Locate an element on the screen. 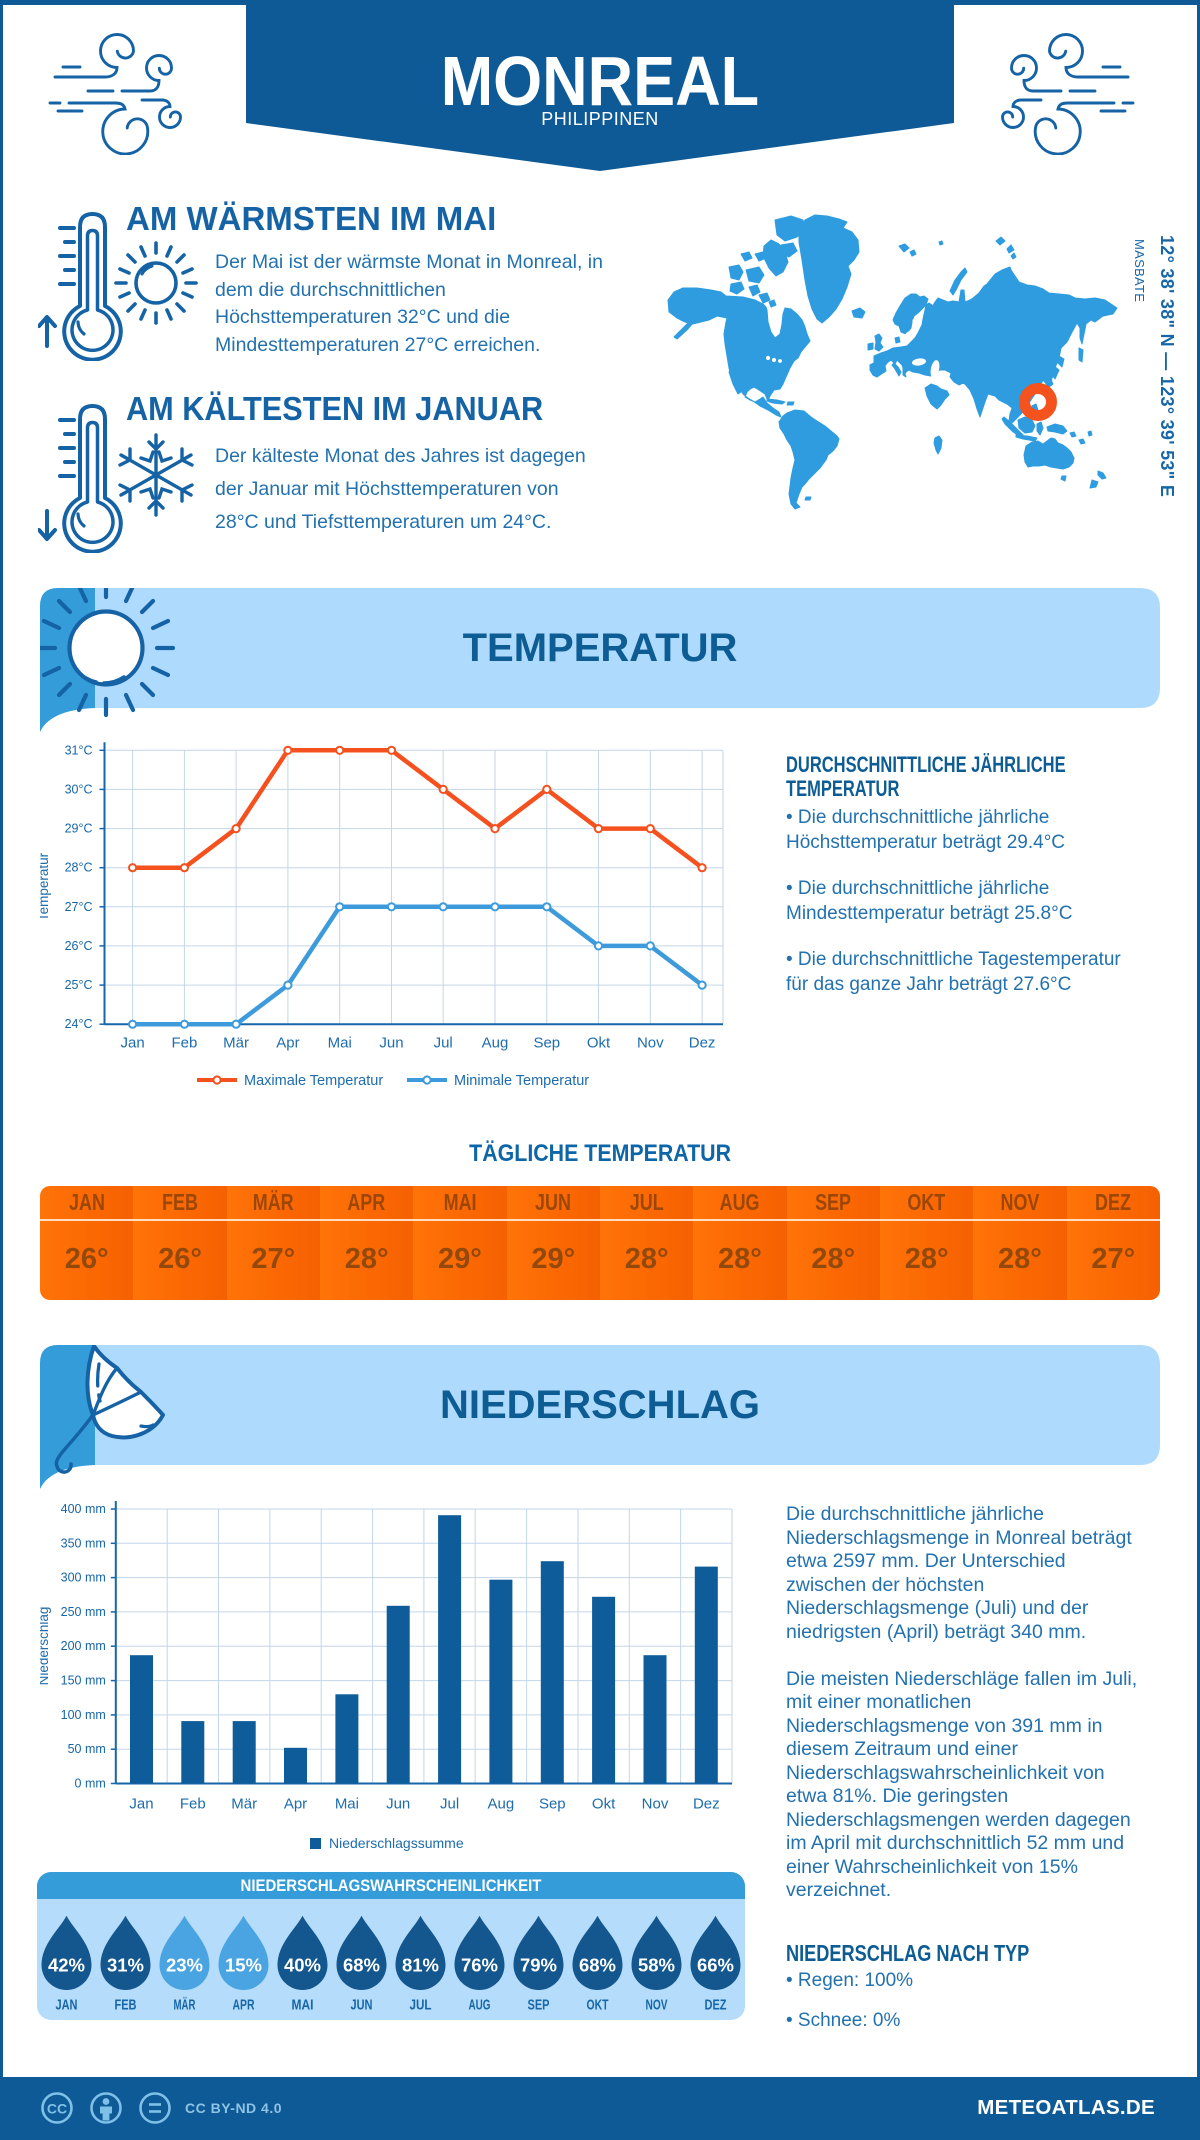  svg-text: 15% is located at coordinates (243, 1965).